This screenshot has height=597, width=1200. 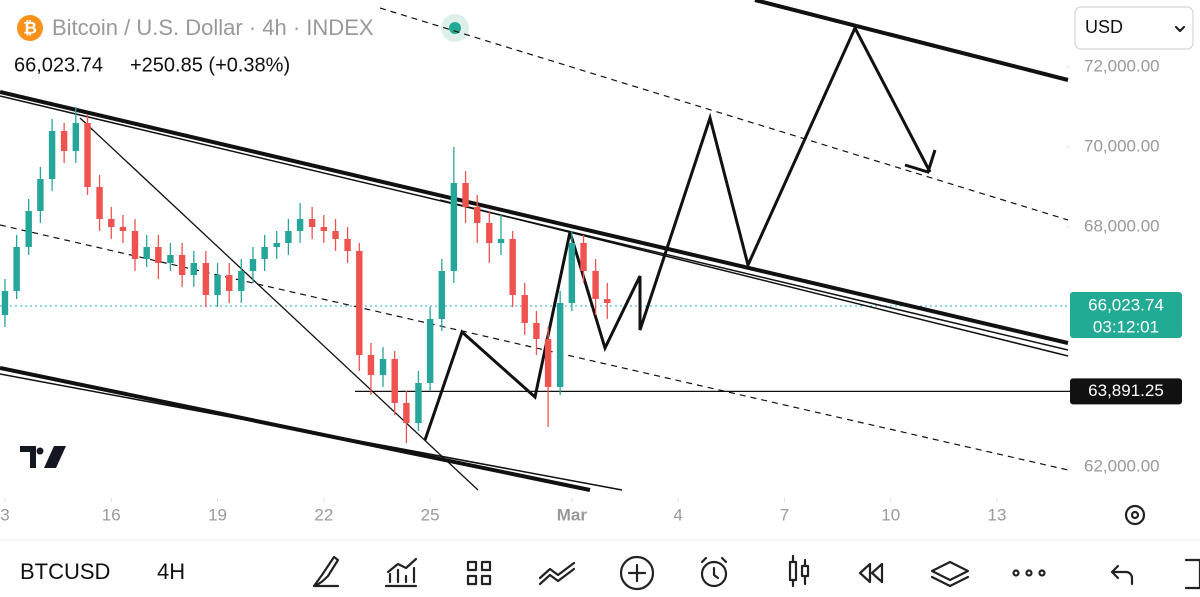 What do you see at coordinates (799, 571) in the screenshot?
I see `chart-type-button` at bounding box center [799, 571].